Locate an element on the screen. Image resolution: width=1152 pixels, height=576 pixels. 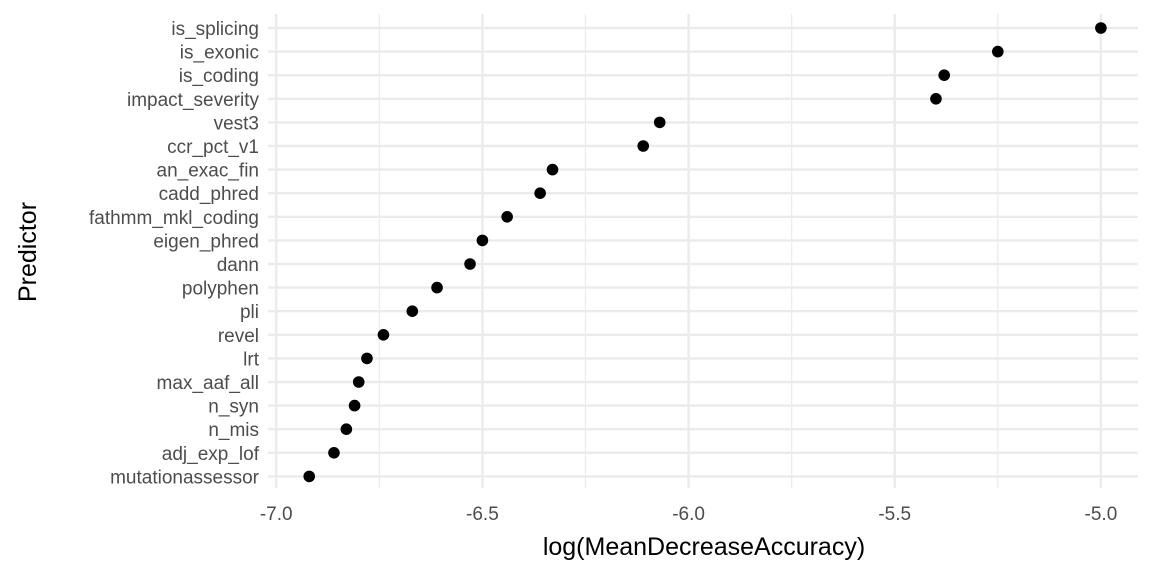
y-tick-label: pli is located at coordinates (249, 312).